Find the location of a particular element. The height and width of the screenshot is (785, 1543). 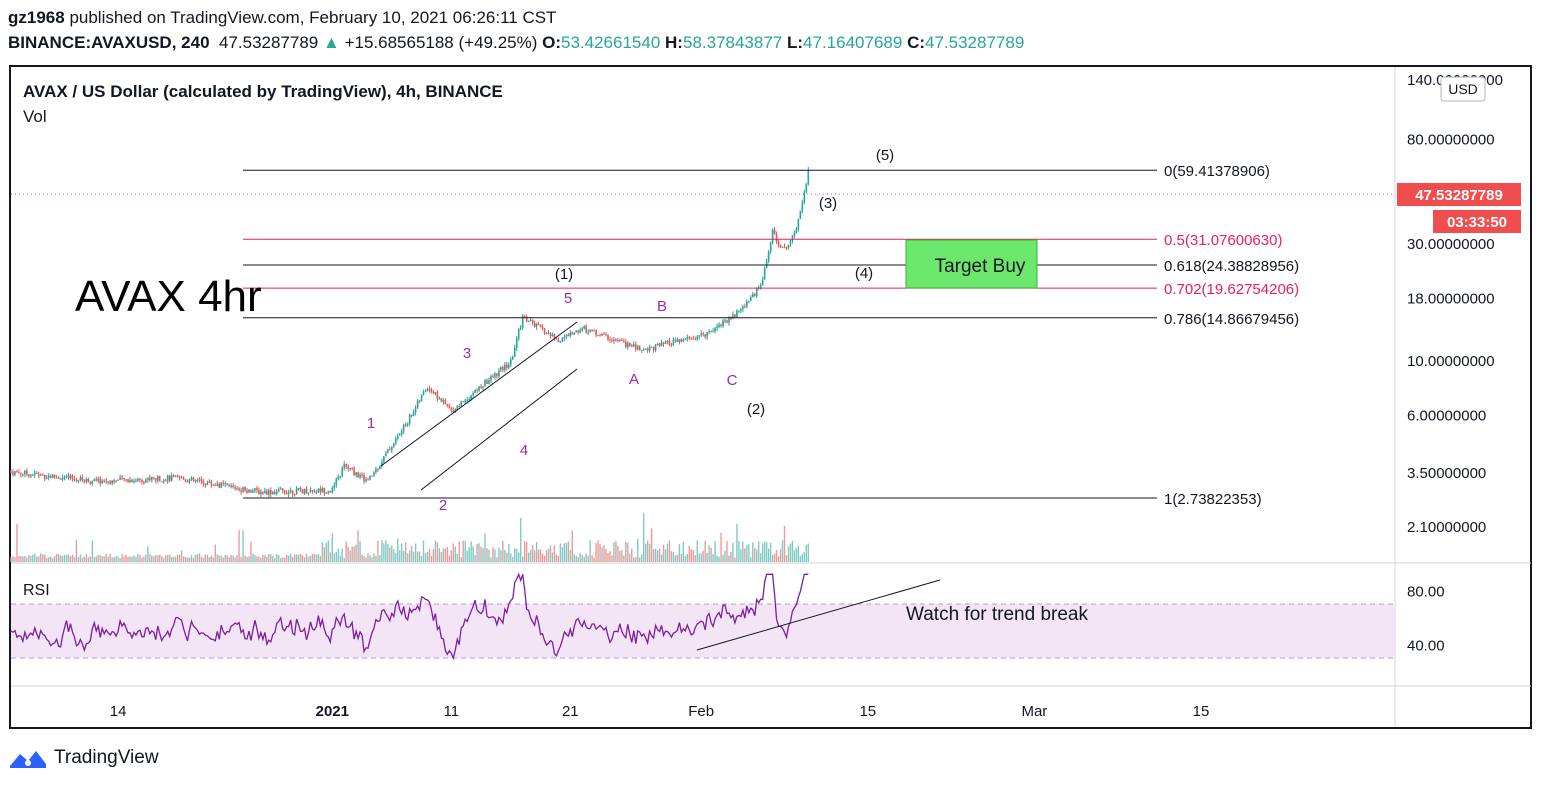

last-price-badge is located at coordinates (1459, 194).